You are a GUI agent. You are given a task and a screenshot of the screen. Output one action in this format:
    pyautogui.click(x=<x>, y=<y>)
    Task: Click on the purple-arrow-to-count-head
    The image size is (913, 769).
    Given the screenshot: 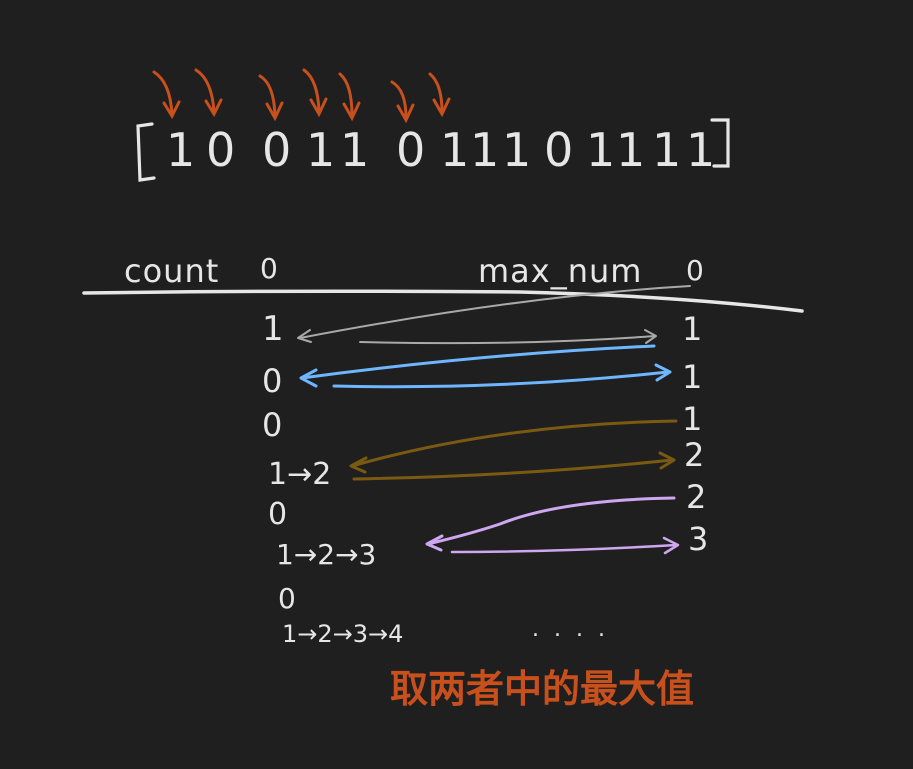 What is the action you would take?
    pyautogui.click(x=434, y=543)
    